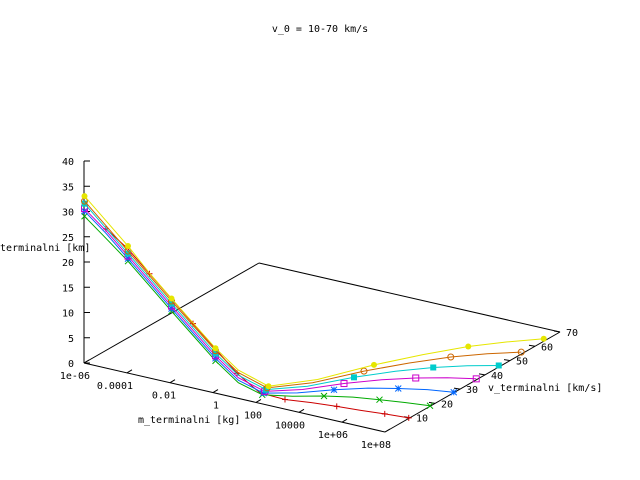  What do you see at coordinates (320, 29) in the screenshot?
I see `chart-title: v_0 = 10-70 km/s` at bounding box center [320, 29].